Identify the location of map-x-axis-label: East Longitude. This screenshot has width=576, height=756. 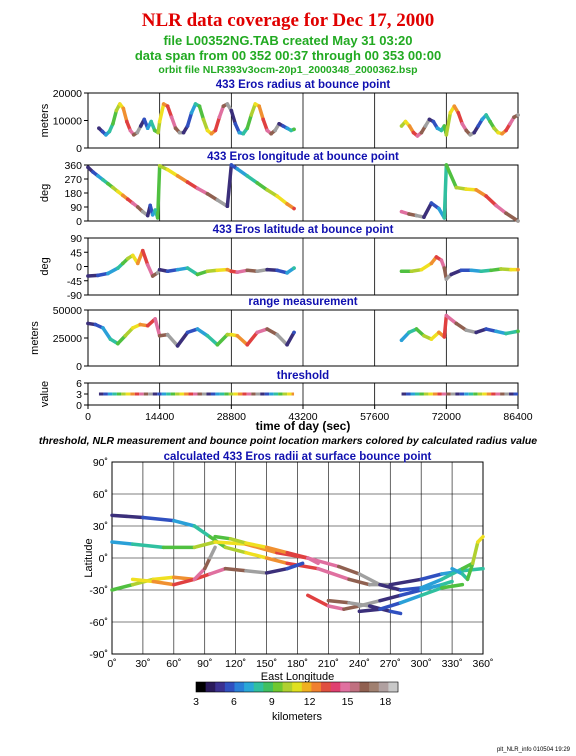
(297, 677).